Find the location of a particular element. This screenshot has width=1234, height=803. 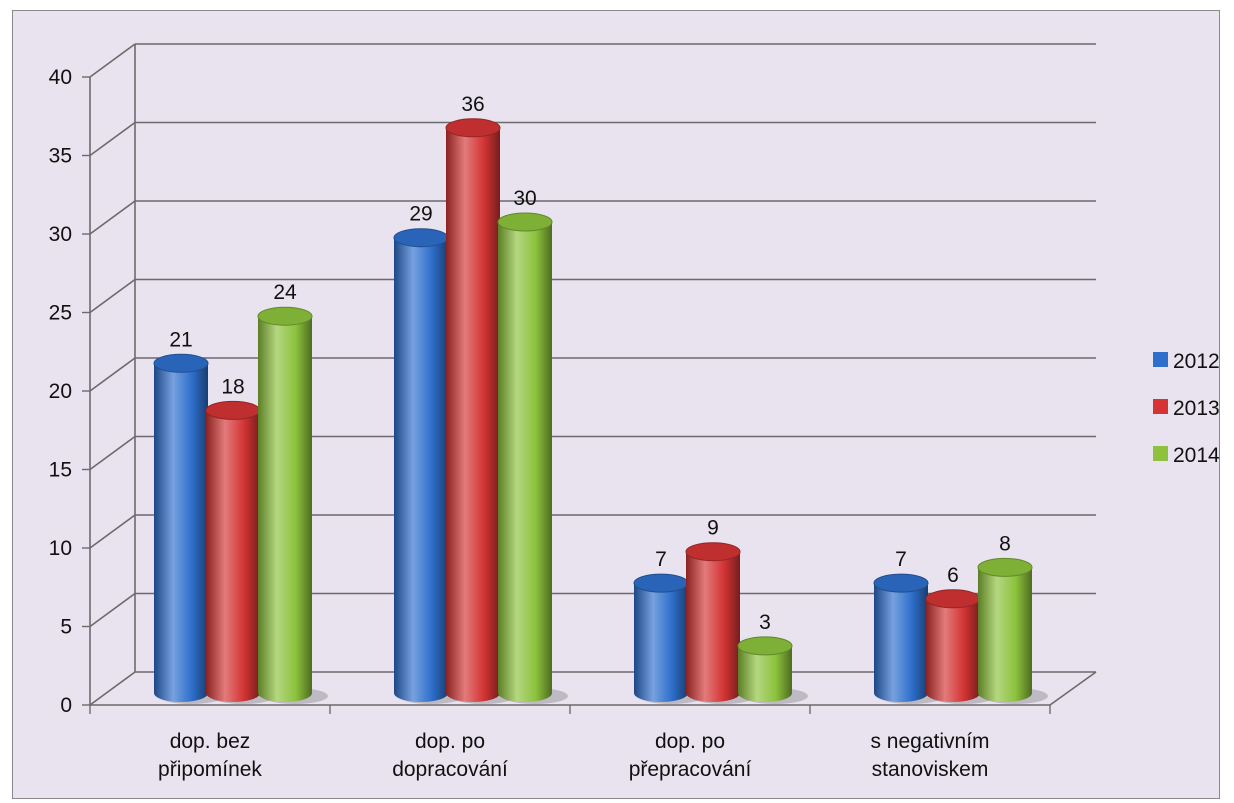

y-tick-label: 40 is located at coordinates (60, 77).